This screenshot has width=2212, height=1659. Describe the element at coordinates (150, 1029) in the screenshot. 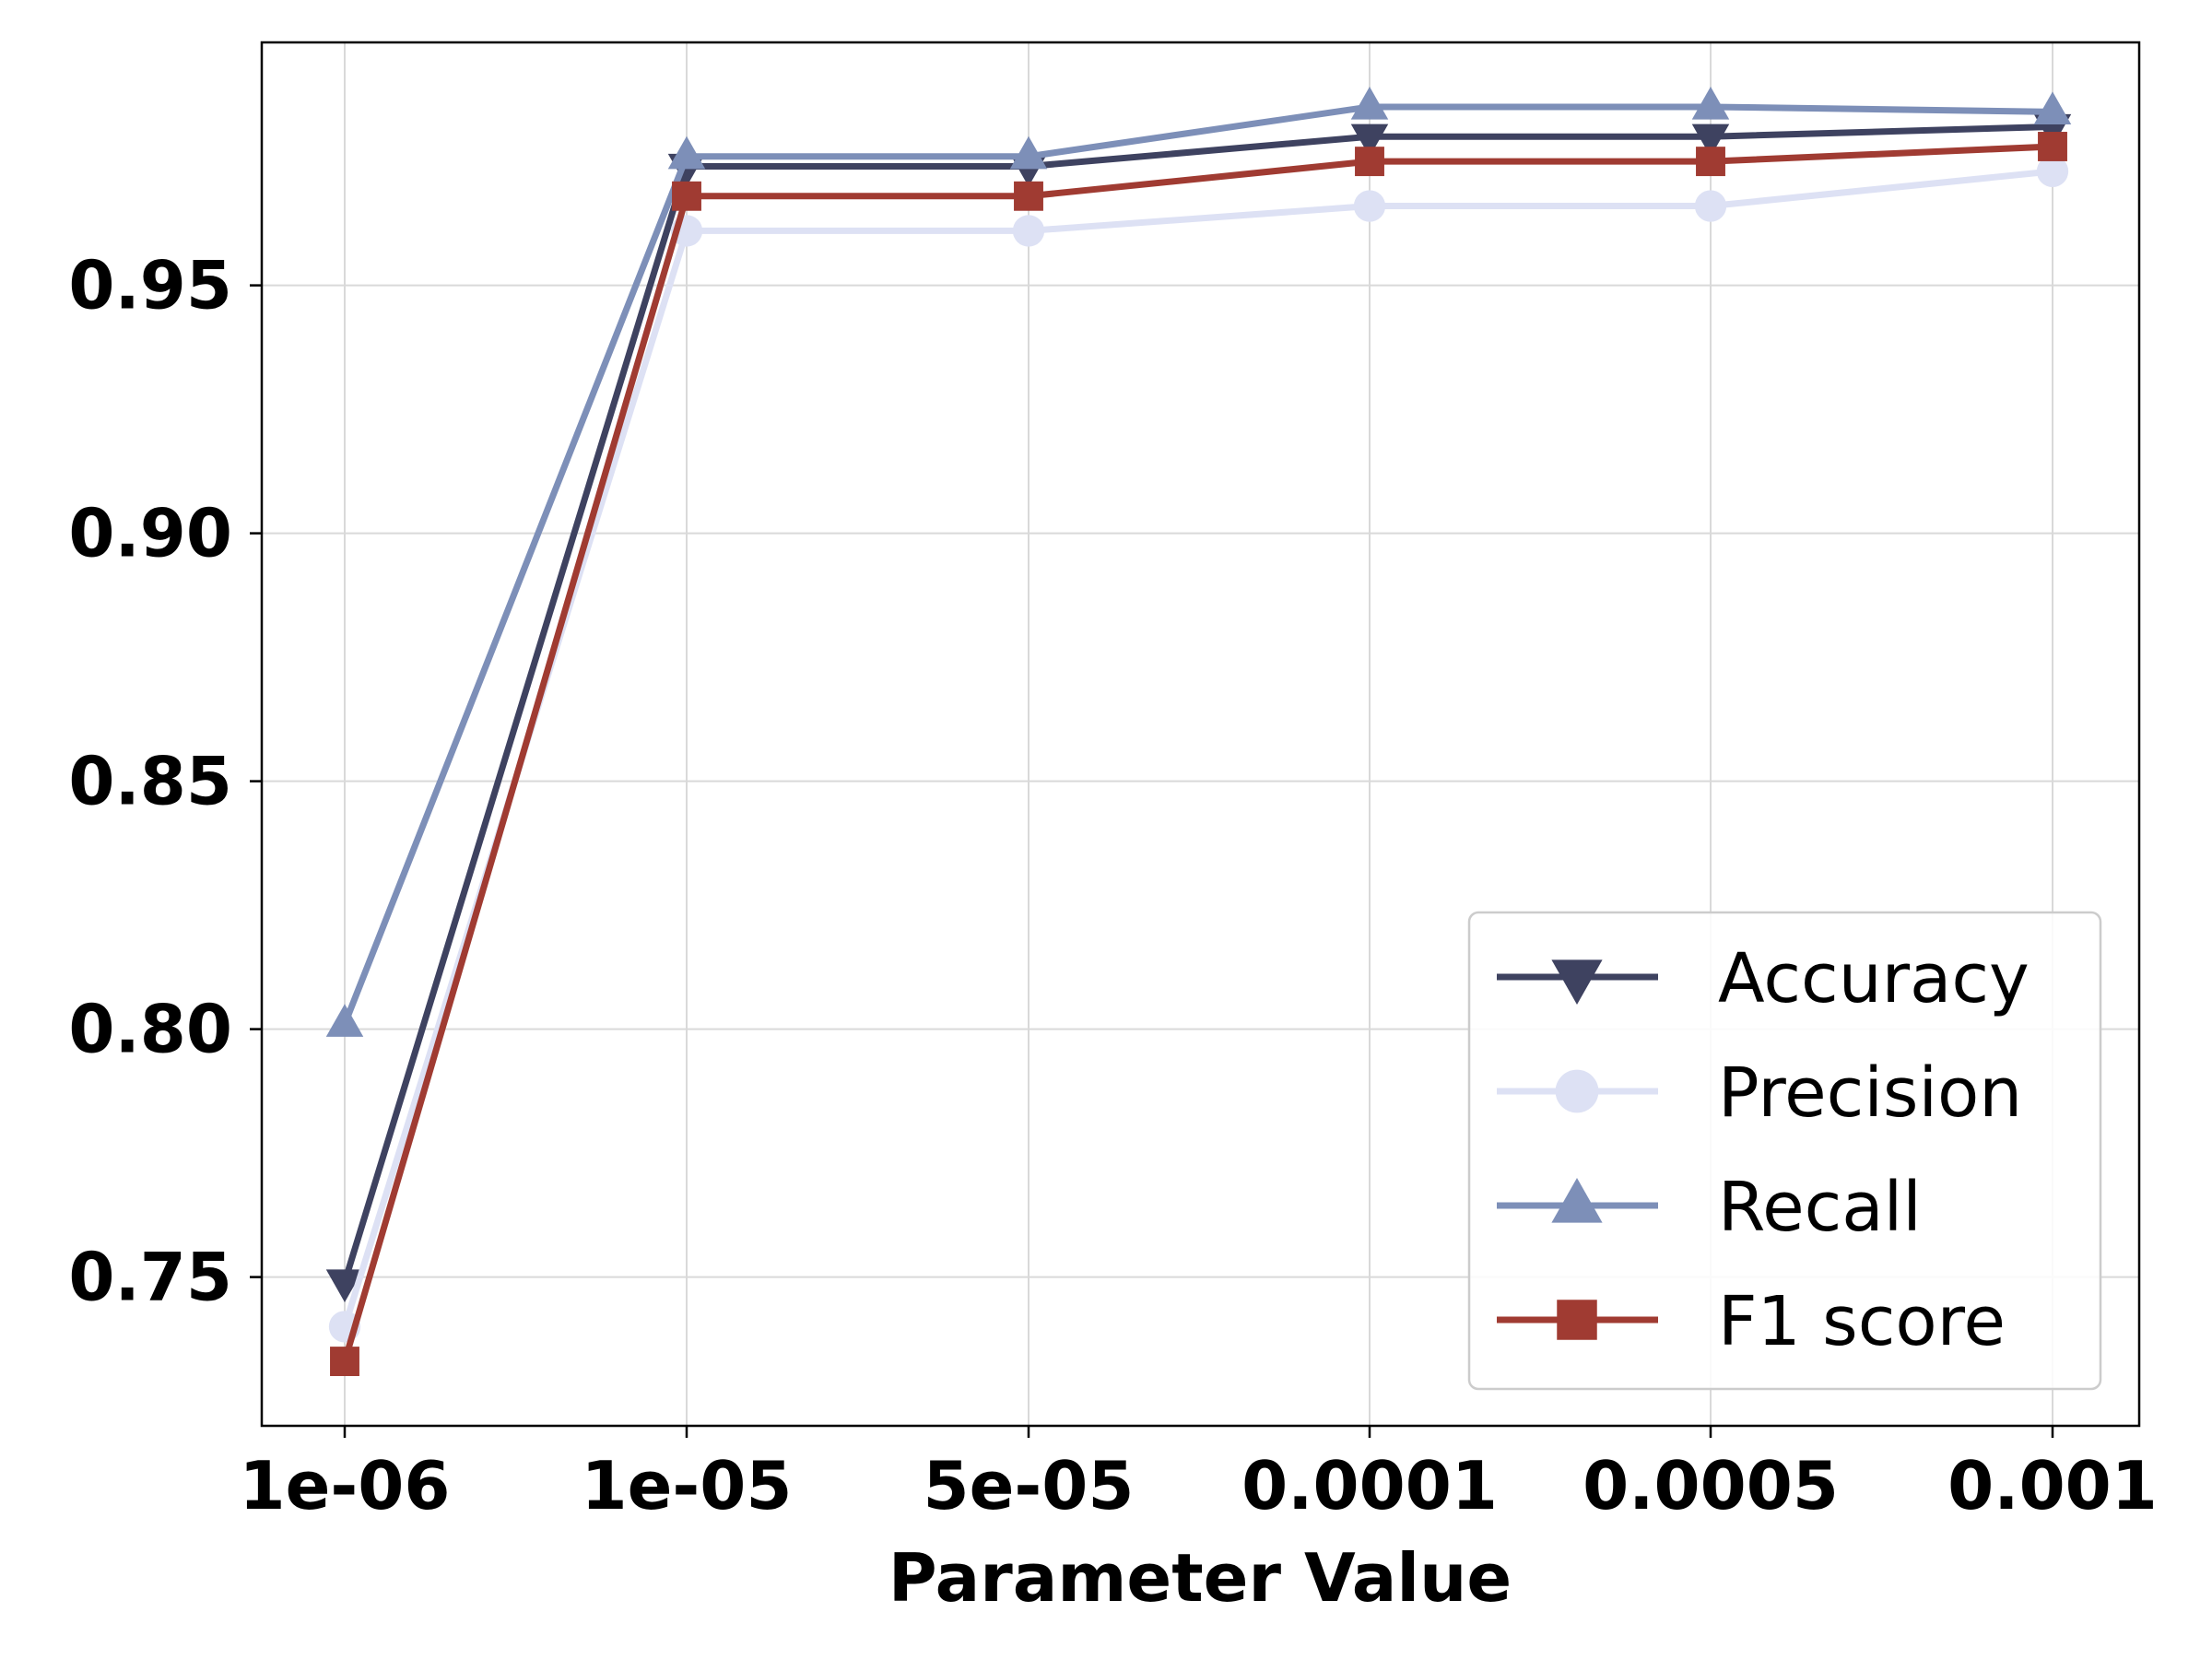

I see `y-tick-label: 0.80` at that location.